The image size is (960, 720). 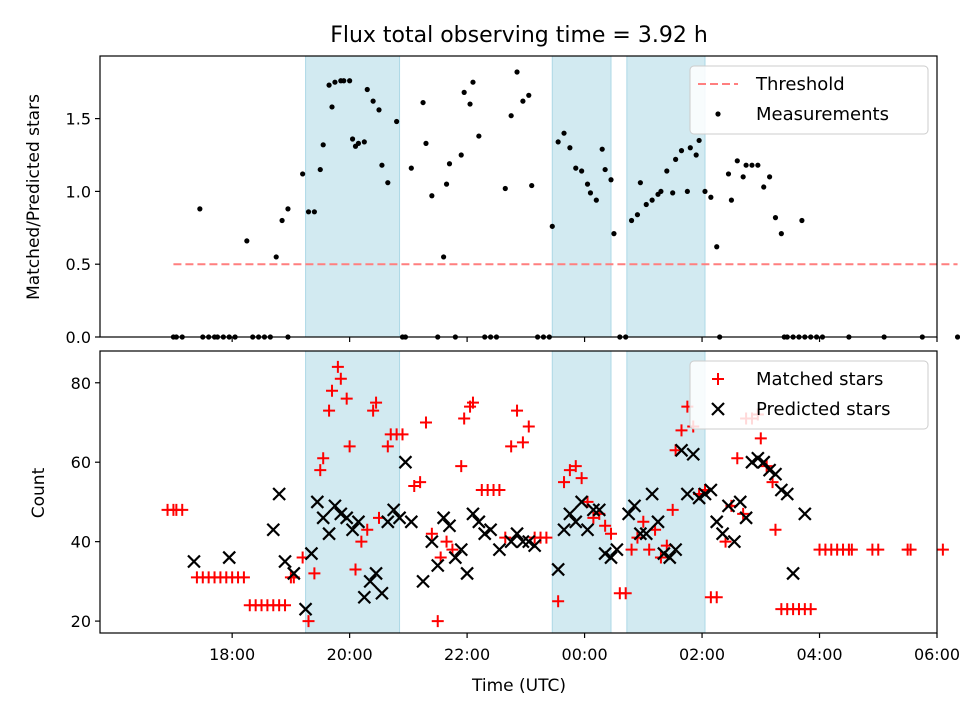 I want to click on y-tick-label: 1.0, so click(x=78, y=191).